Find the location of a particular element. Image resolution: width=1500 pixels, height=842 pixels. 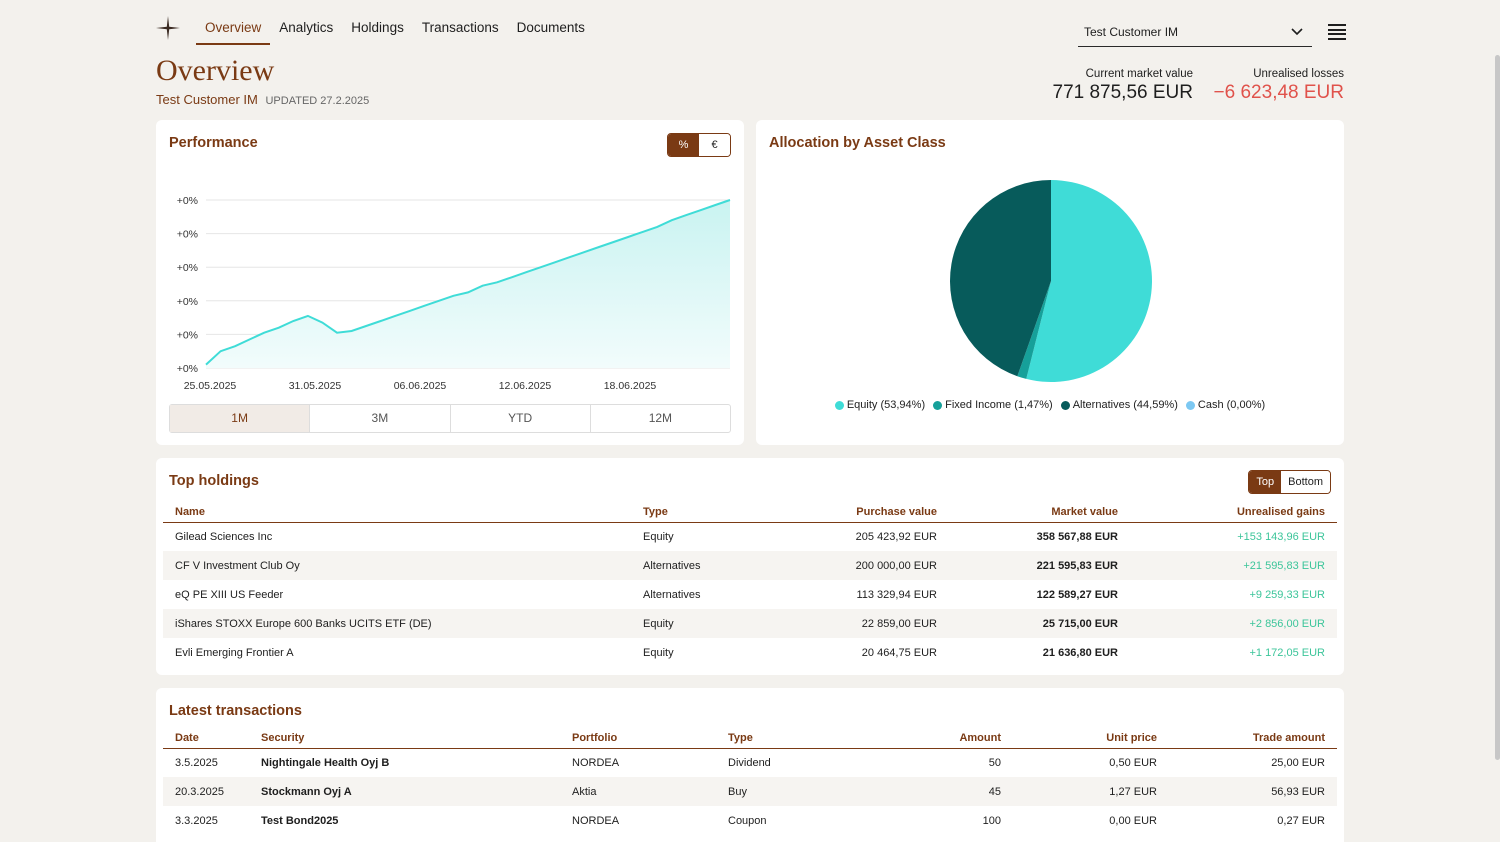

legend-item: Equity (53,94%) is located at coordinates (880, 405).